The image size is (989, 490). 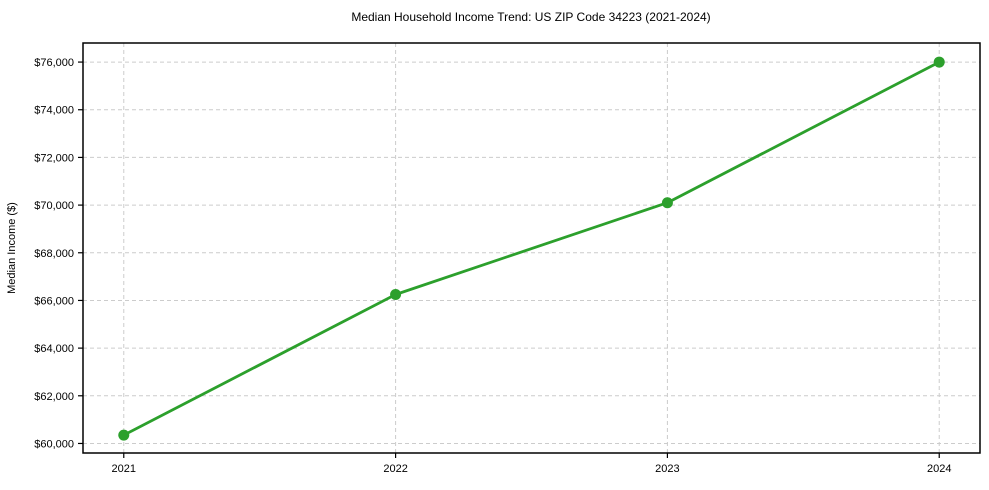 What do you see at coordinates (54, 254) in the screenshot?
I see `y-tick-label: $68,000` at bounding box center [54, 254].